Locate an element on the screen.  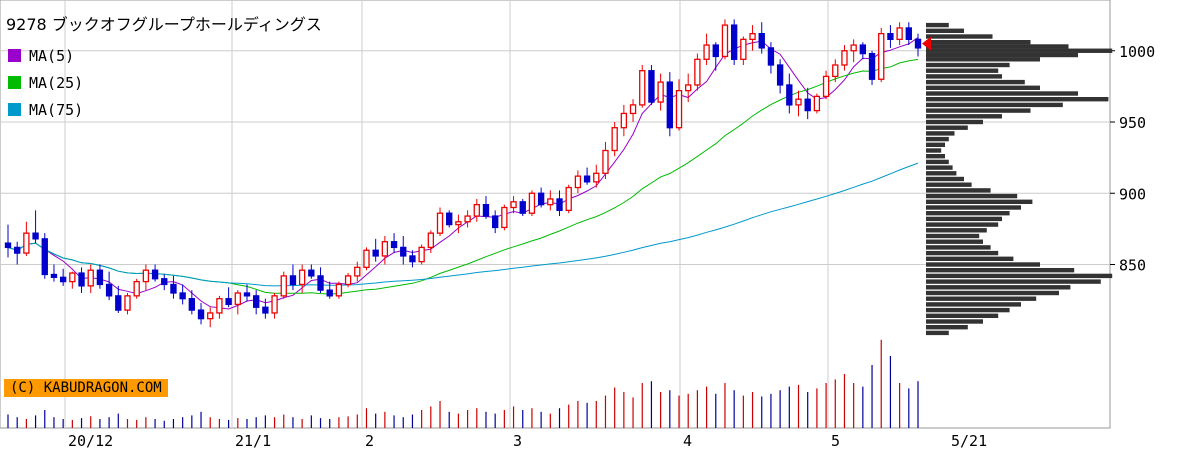
legend-item-ma25: MA(25) is located at coordinates (45, 82).